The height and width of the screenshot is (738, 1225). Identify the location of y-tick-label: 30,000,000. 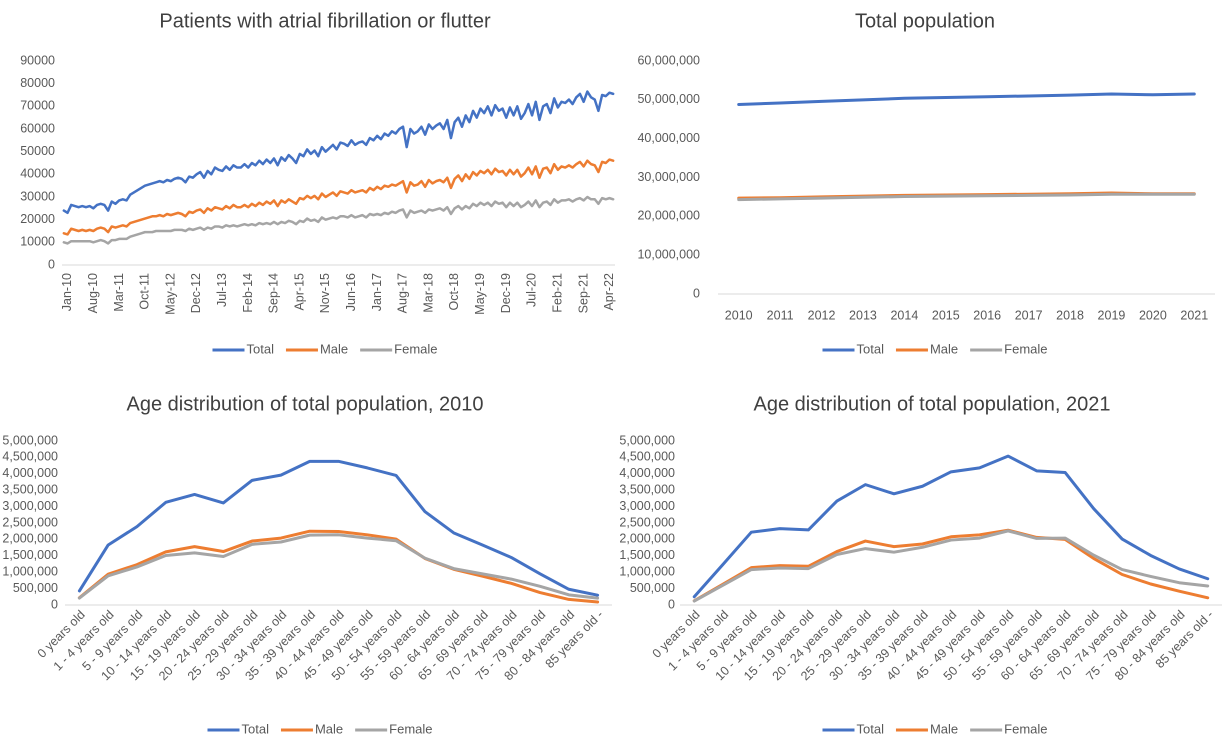
(668, 177).